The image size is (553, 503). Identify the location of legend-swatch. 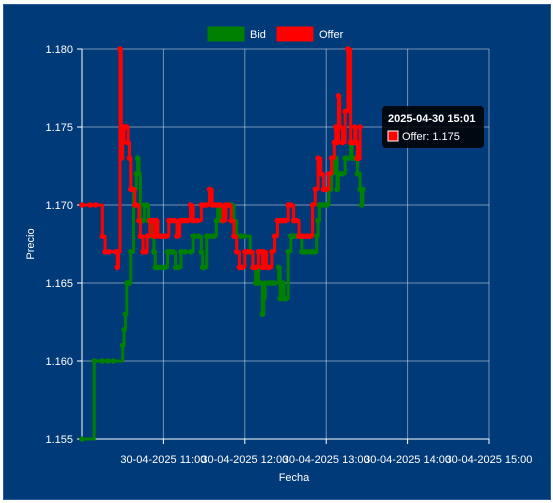
(226, 34).